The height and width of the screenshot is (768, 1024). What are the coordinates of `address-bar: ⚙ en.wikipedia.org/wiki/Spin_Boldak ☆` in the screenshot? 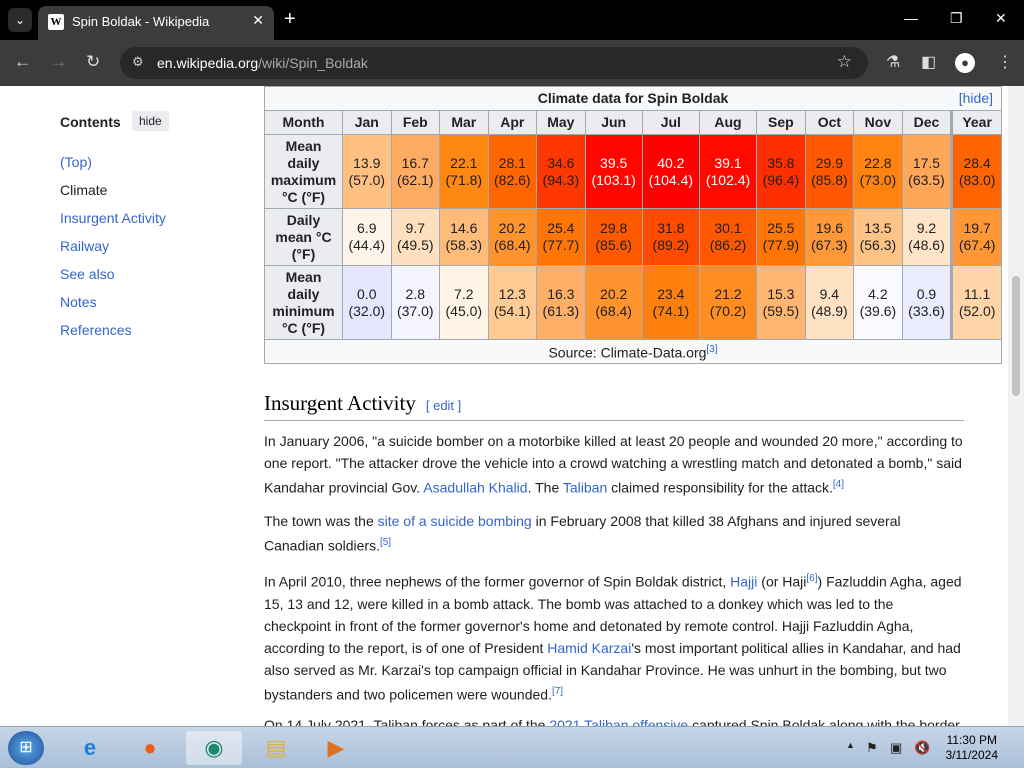 It's located at (494, 63).